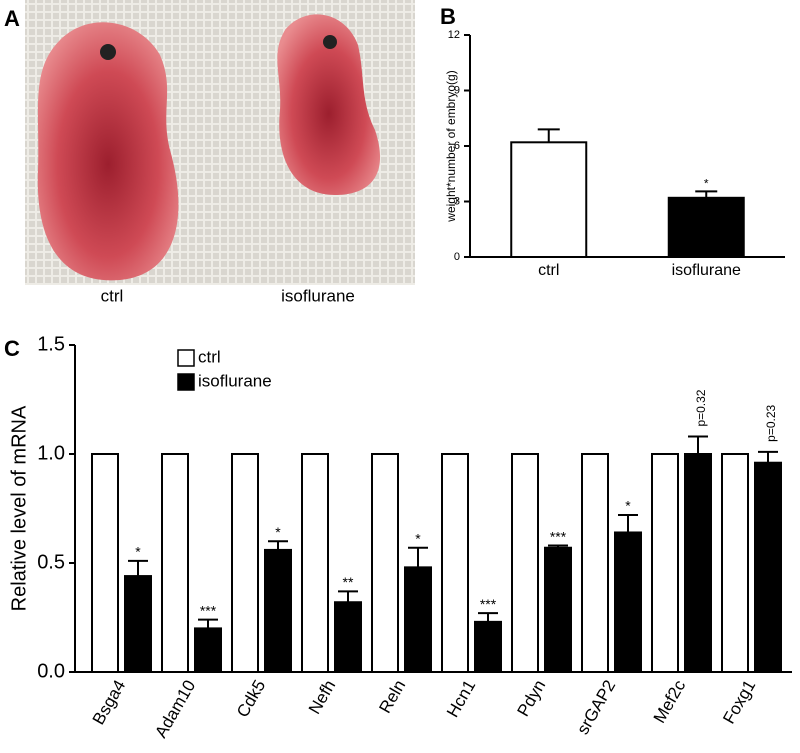  I want to click on x-tick-label: isoflurane, so click(706, 270).